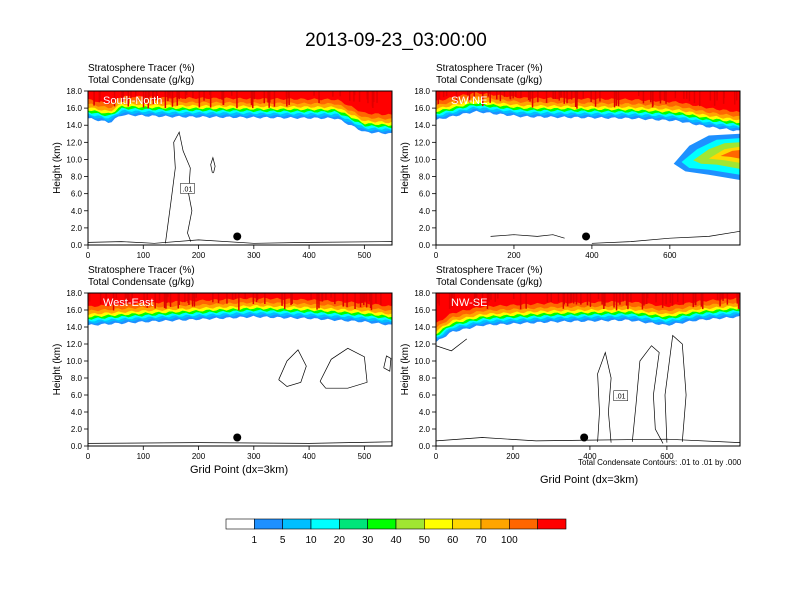 This screenshot has width=792, height=612. I want to click on x-tick-label: 500, so click(365, 456).